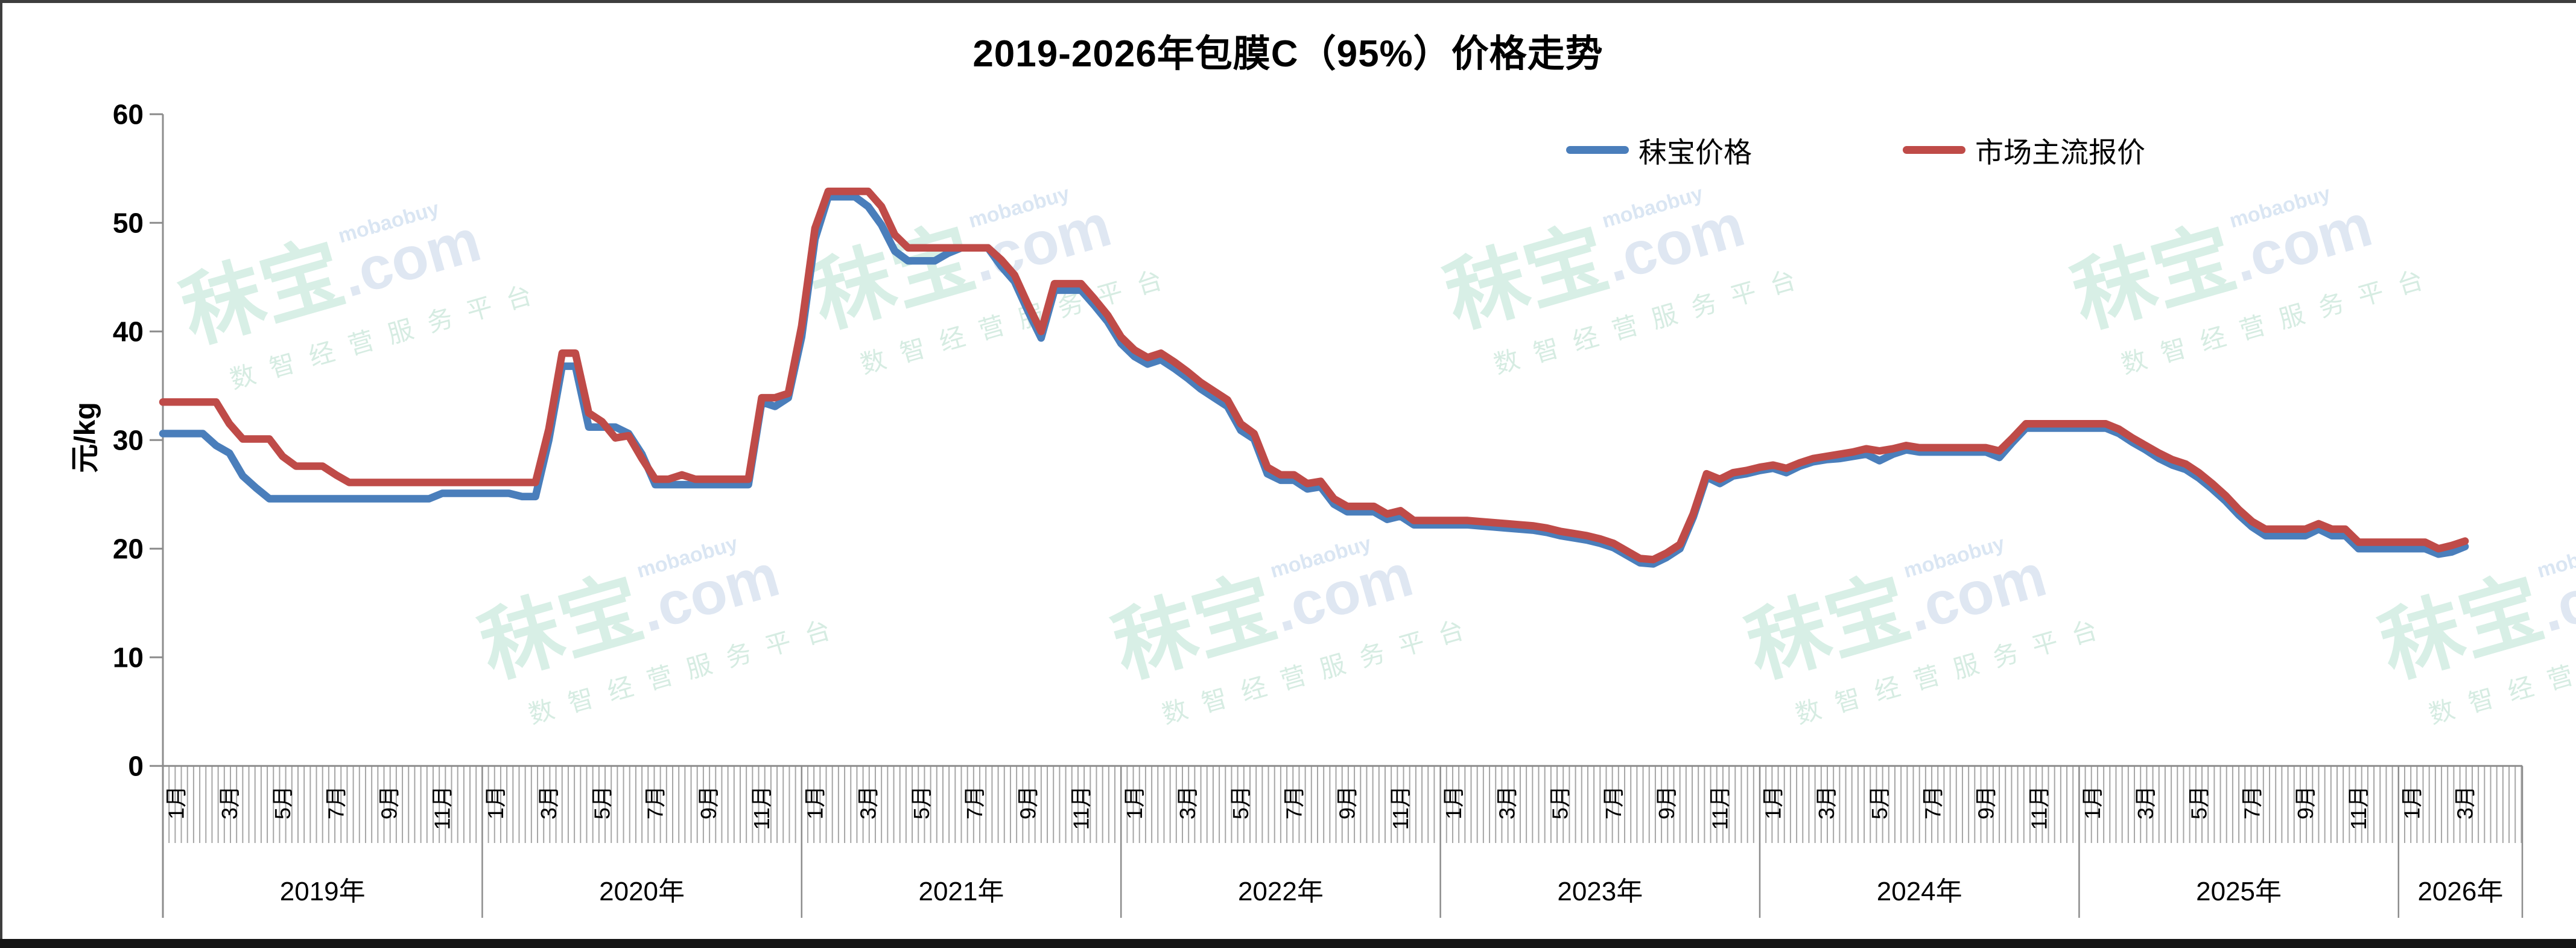 This screenshot has width=2576, height=948. Describe the element at coordinates (1934, 150) in the screenshot. I see `legend-swatch-red` at that location.